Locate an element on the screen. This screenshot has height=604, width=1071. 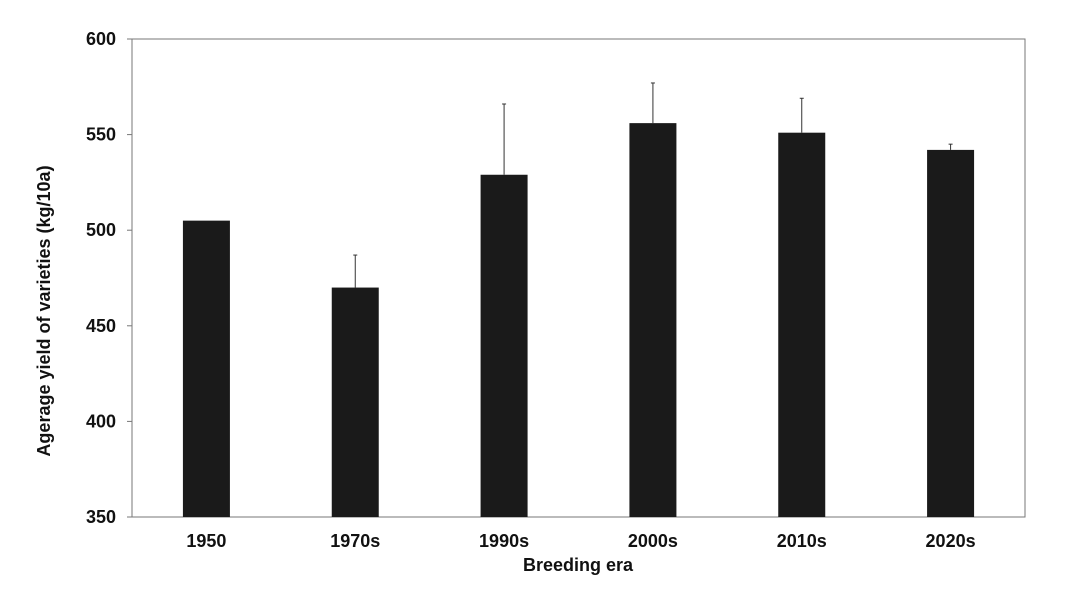
x-axis-title: Breeding era is located at coordinates (578, 565).